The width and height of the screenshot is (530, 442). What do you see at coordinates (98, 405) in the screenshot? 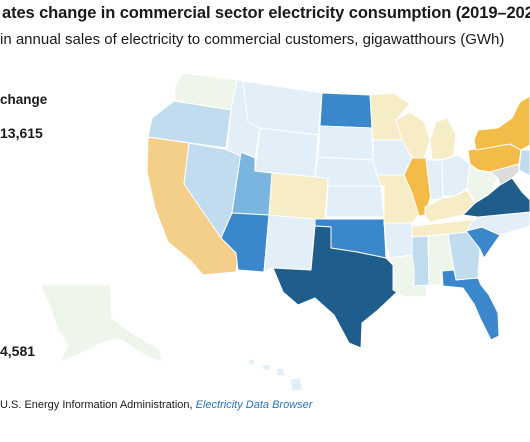
I see `source-text: U.S. Energy Information Administration,` at bounding box center [98, 405].